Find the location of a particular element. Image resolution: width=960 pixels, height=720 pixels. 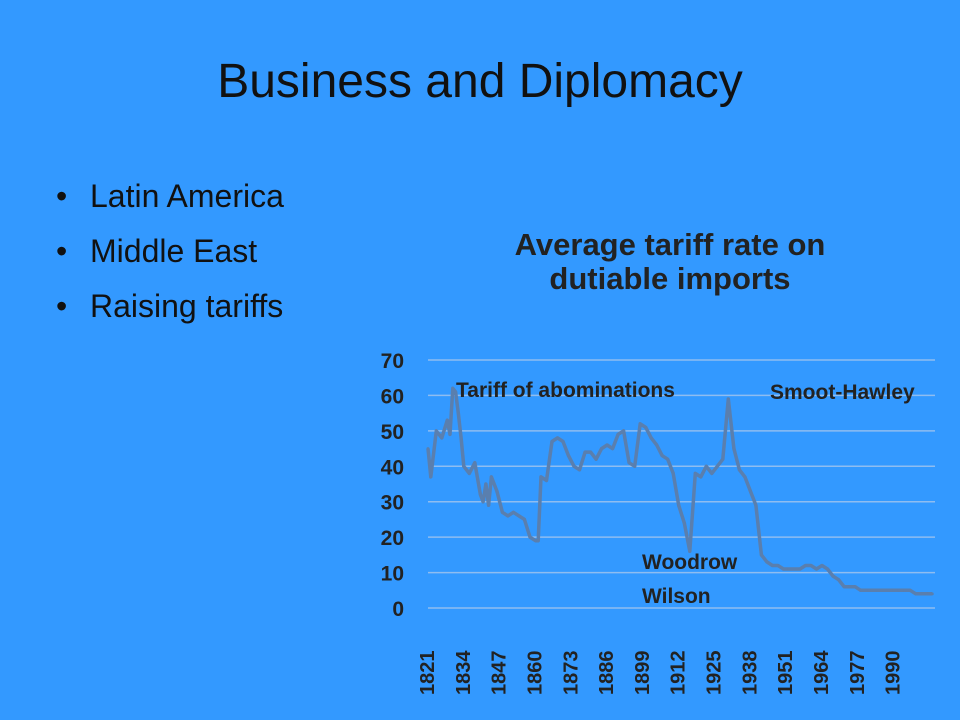

bullet-item: • Latin America is located at coordinates (170, 196).